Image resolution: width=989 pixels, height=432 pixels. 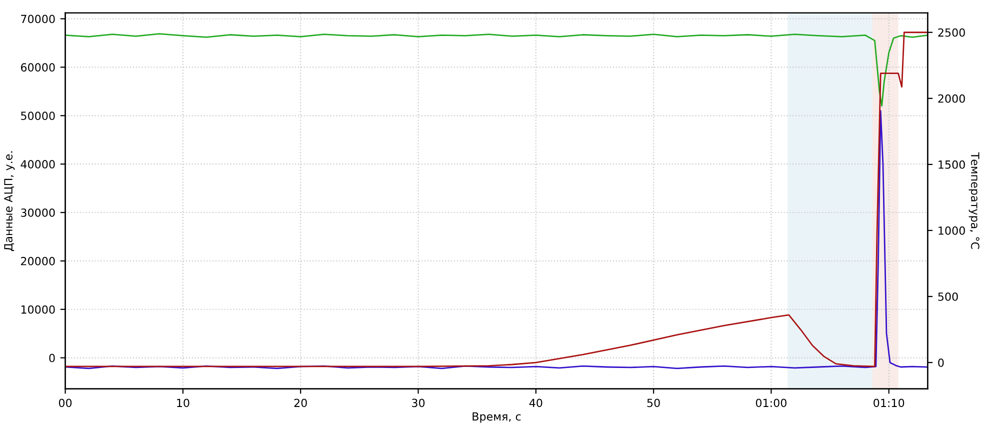 I want to click on y2-tick-label: 2500, so click(x=951, y=32).